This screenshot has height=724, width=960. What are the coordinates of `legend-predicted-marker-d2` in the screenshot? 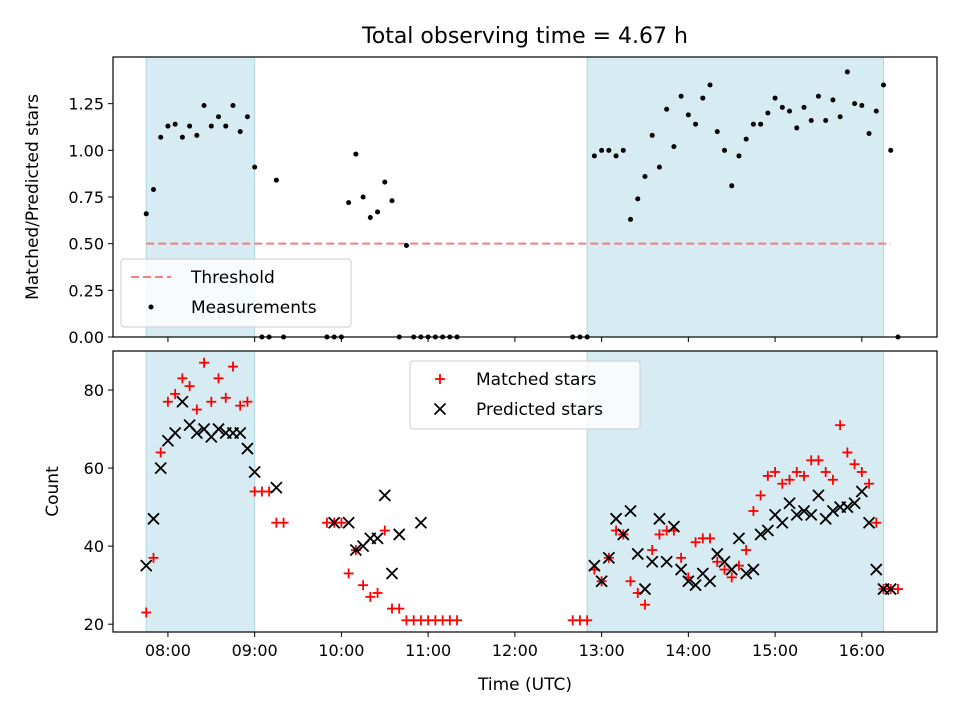 It's located at (440, 409).